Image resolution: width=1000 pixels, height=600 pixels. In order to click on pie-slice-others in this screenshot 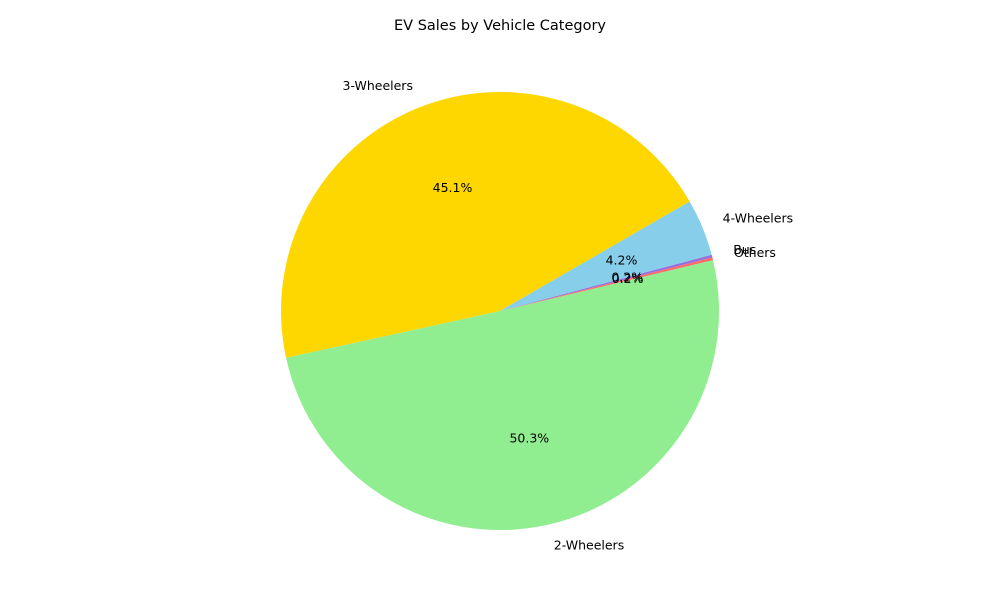, I will do `click(607, 284)`.